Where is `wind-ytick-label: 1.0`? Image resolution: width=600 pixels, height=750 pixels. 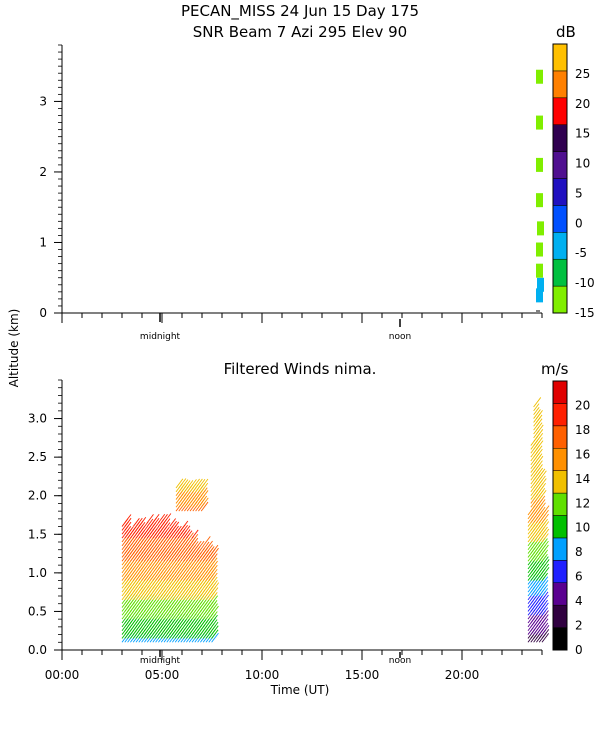
wind-ytick-label: 1.0 is located at coordinates (37, 573).